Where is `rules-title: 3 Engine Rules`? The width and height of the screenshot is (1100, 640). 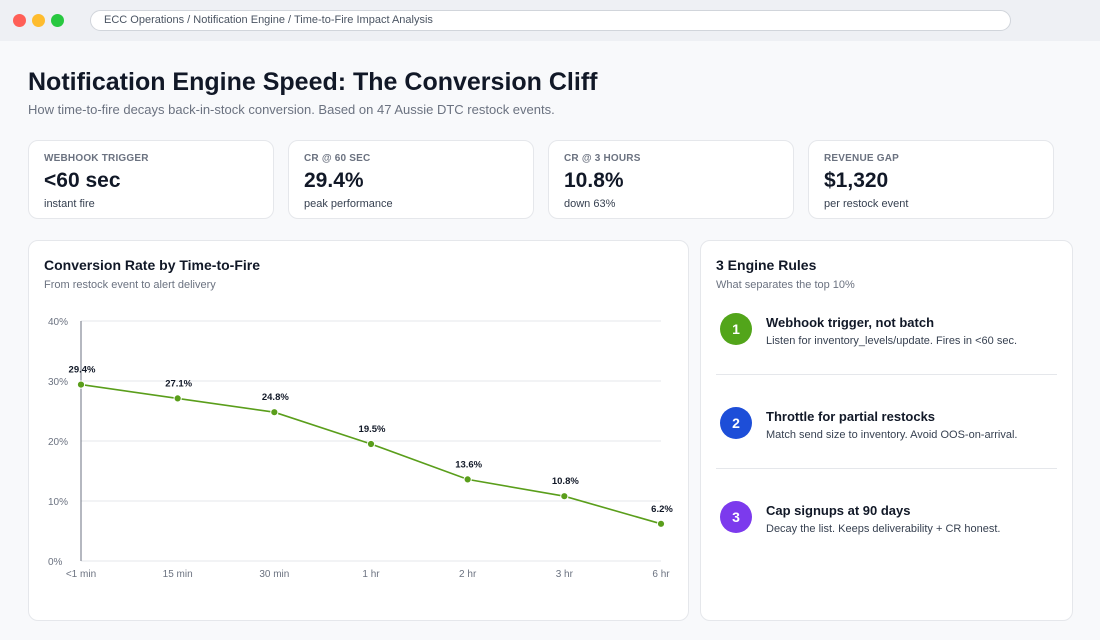
rules-title: 3 Engine Rules is located at coordinates (766, 265).